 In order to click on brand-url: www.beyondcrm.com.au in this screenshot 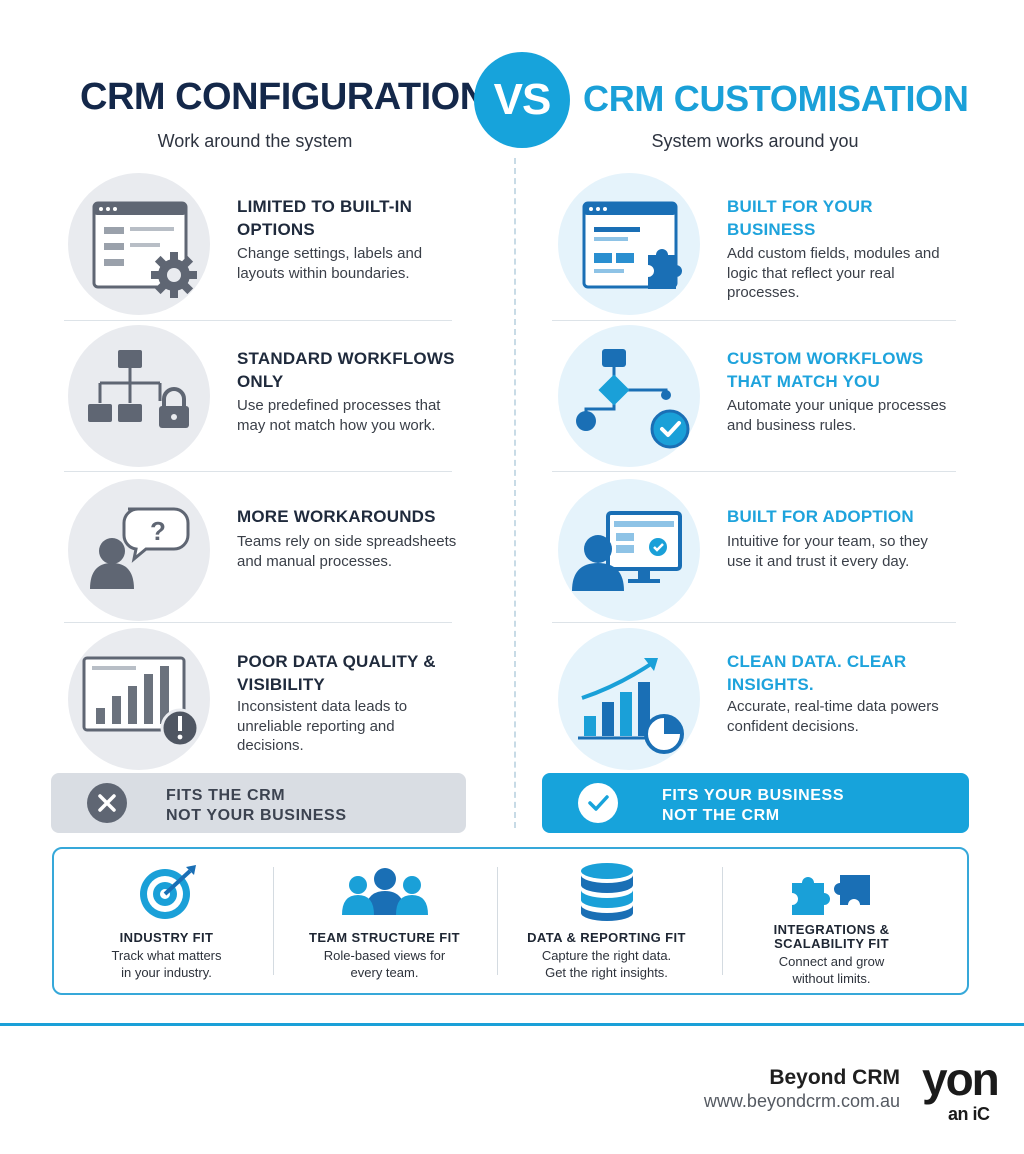, I will do `click(801, 1101)`.